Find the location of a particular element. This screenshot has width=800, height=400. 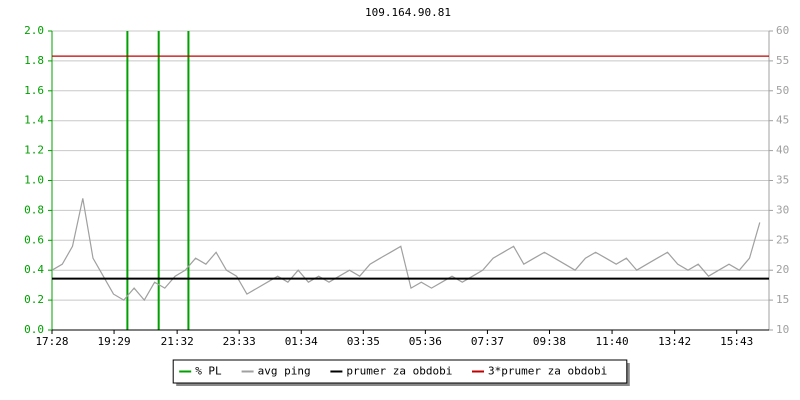

legend-label: prumer za obdobi is located at coordinates (399, 371).